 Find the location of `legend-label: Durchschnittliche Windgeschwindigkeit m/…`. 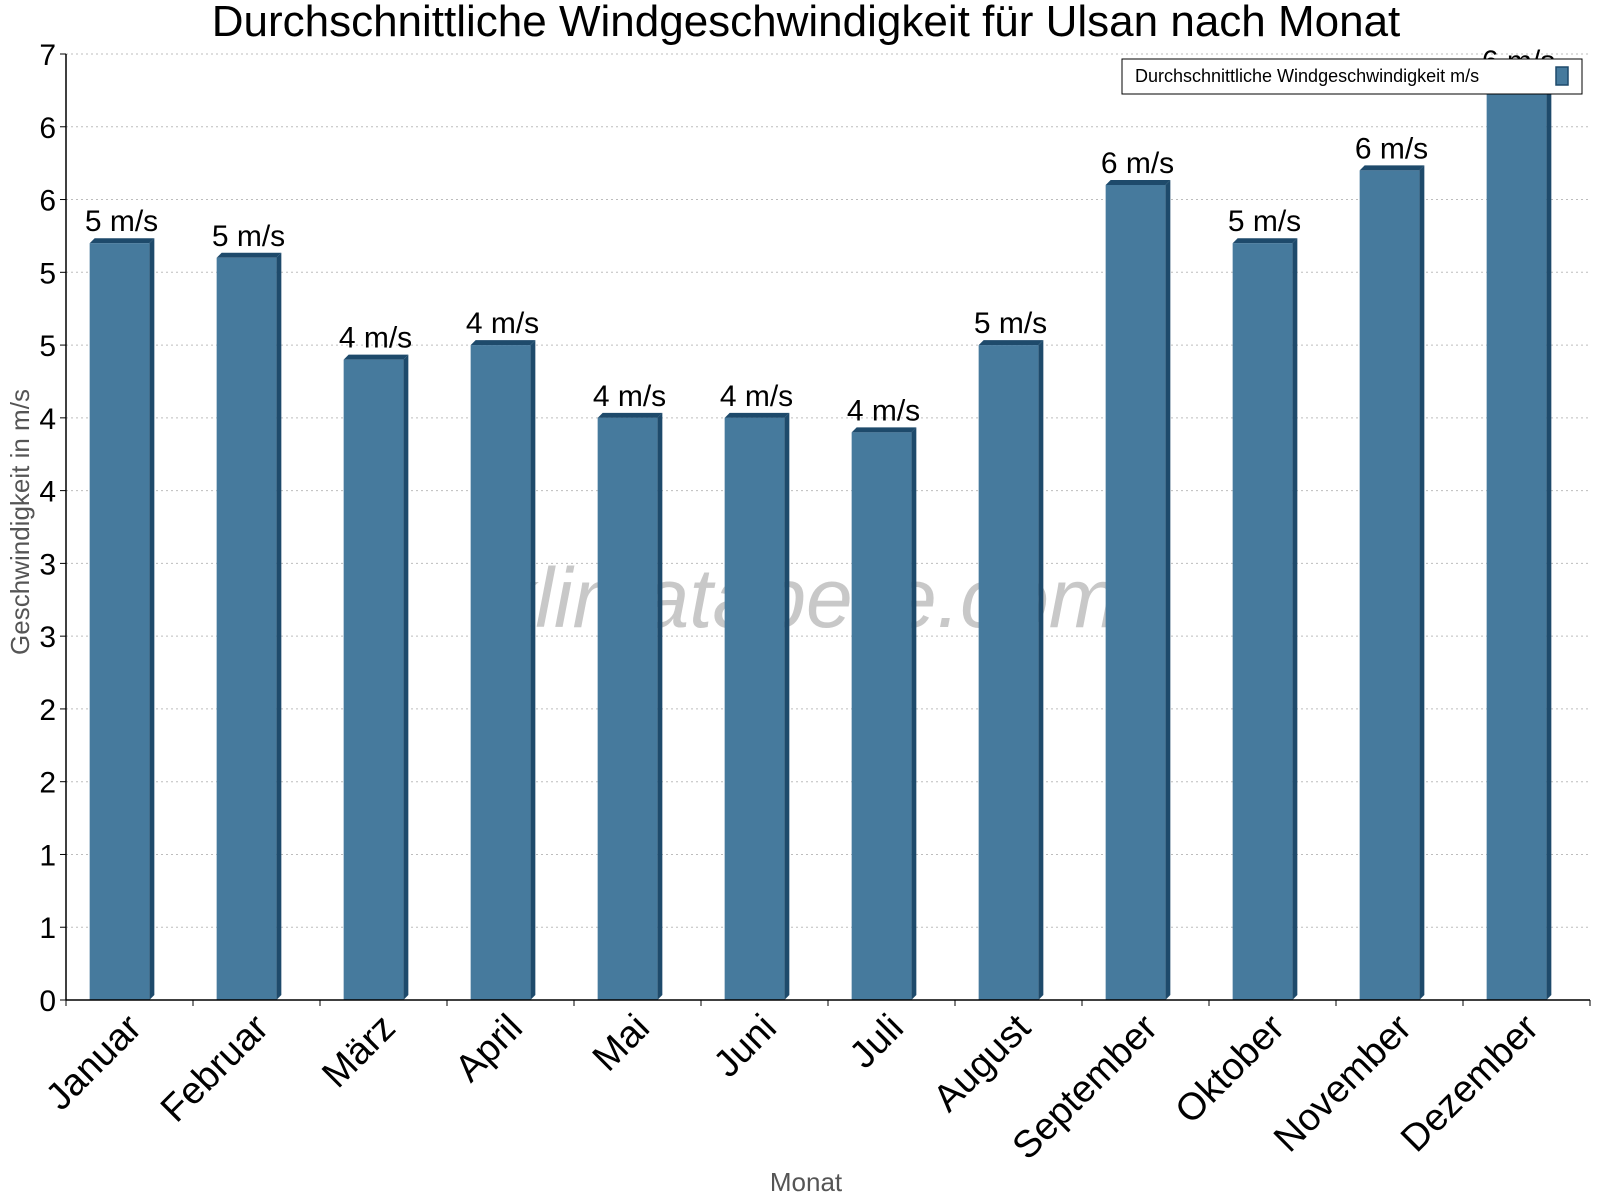

legend-label: Durchschnittliche Windgeschwindigkeit m/… is located at coordinates (1307, 76).